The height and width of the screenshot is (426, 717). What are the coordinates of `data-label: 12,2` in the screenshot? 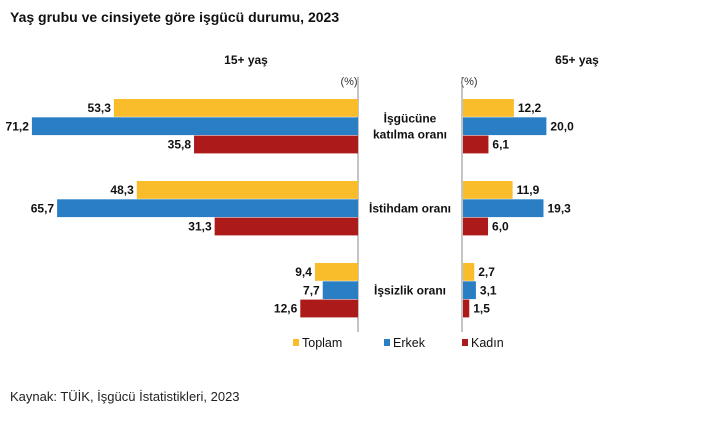 It's located at (530, 108).